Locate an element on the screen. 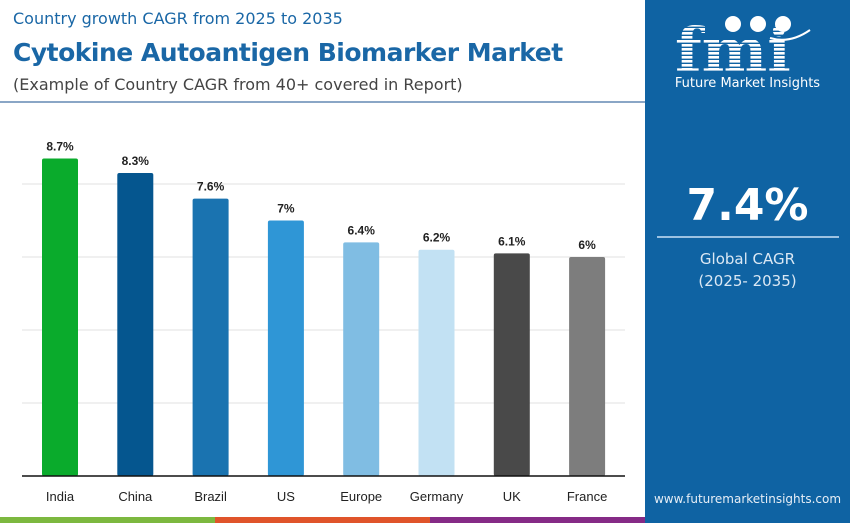 The image size is (850, 523). data-label: 7.6% is located at coordinates (211, 187).